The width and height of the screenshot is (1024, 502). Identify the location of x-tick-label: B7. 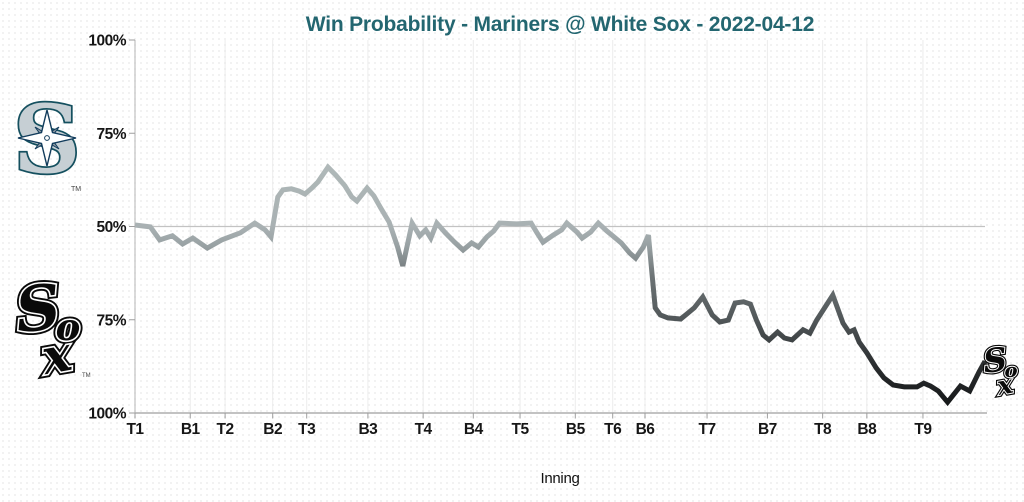
(767, 429).